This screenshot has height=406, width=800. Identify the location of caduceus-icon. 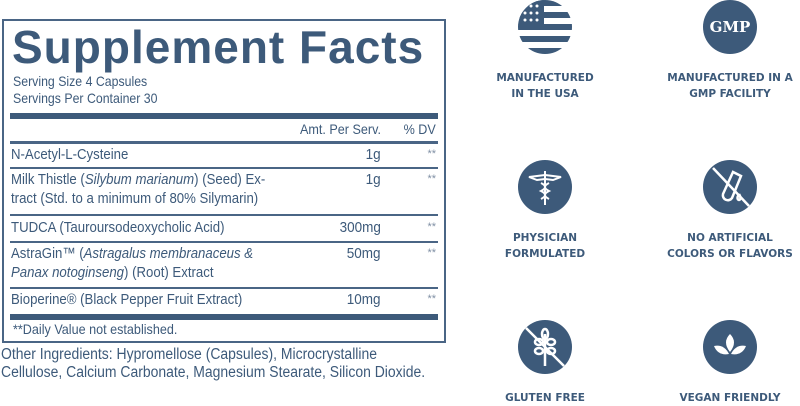
(545, 187).